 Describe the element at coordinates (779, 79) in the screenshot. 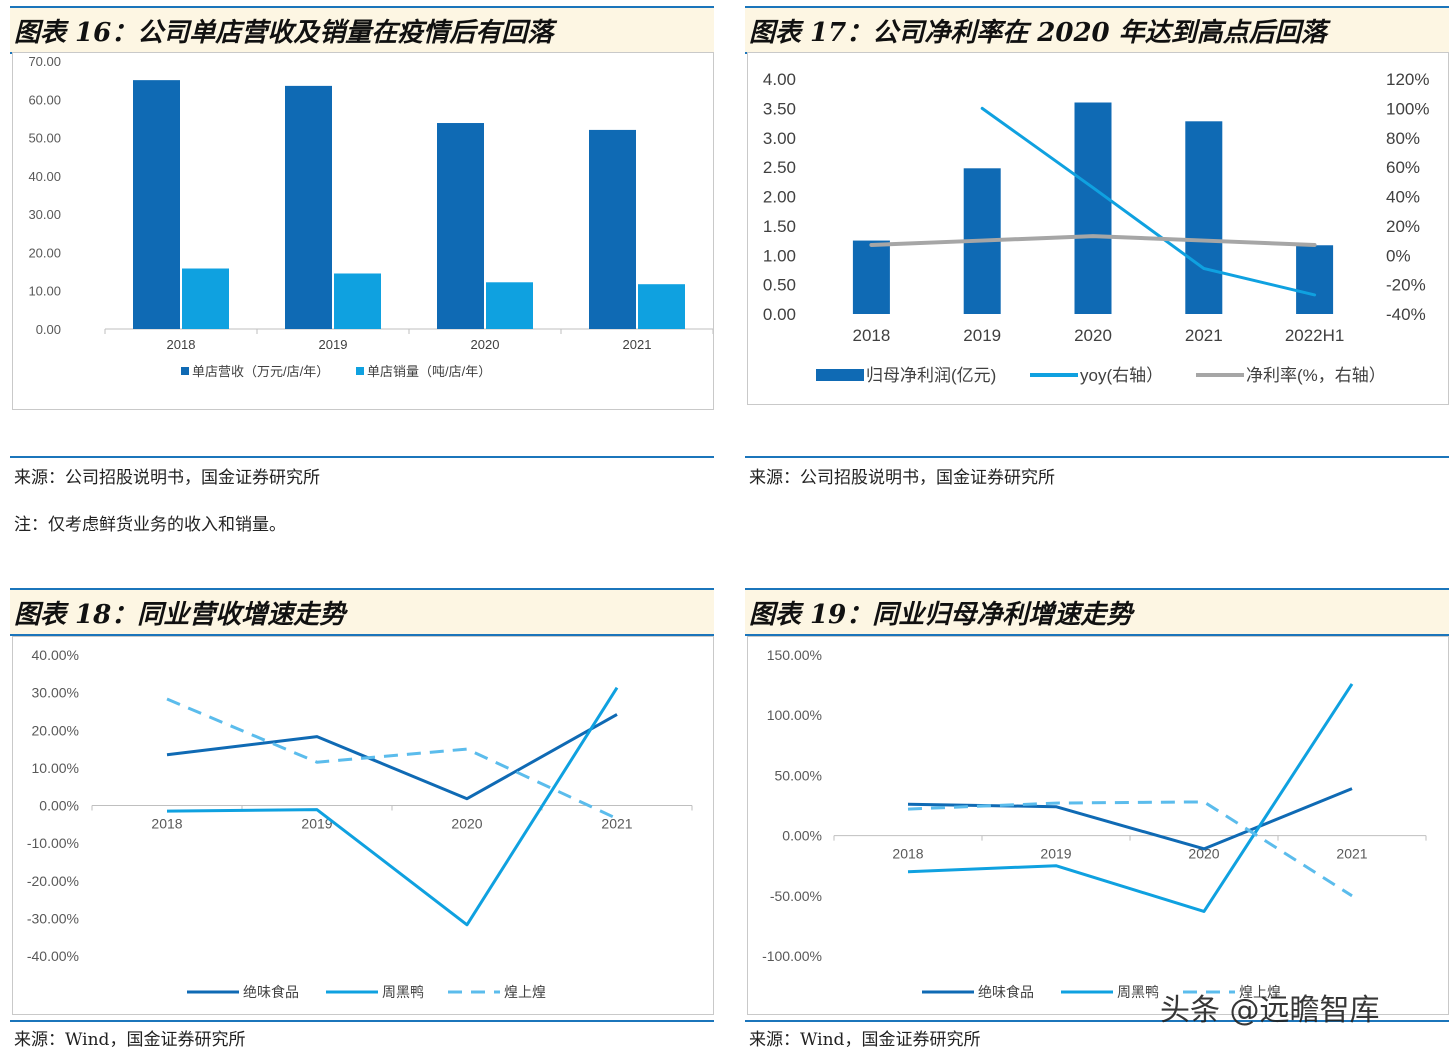

I see `y-tick-label: 4.00` at that location.